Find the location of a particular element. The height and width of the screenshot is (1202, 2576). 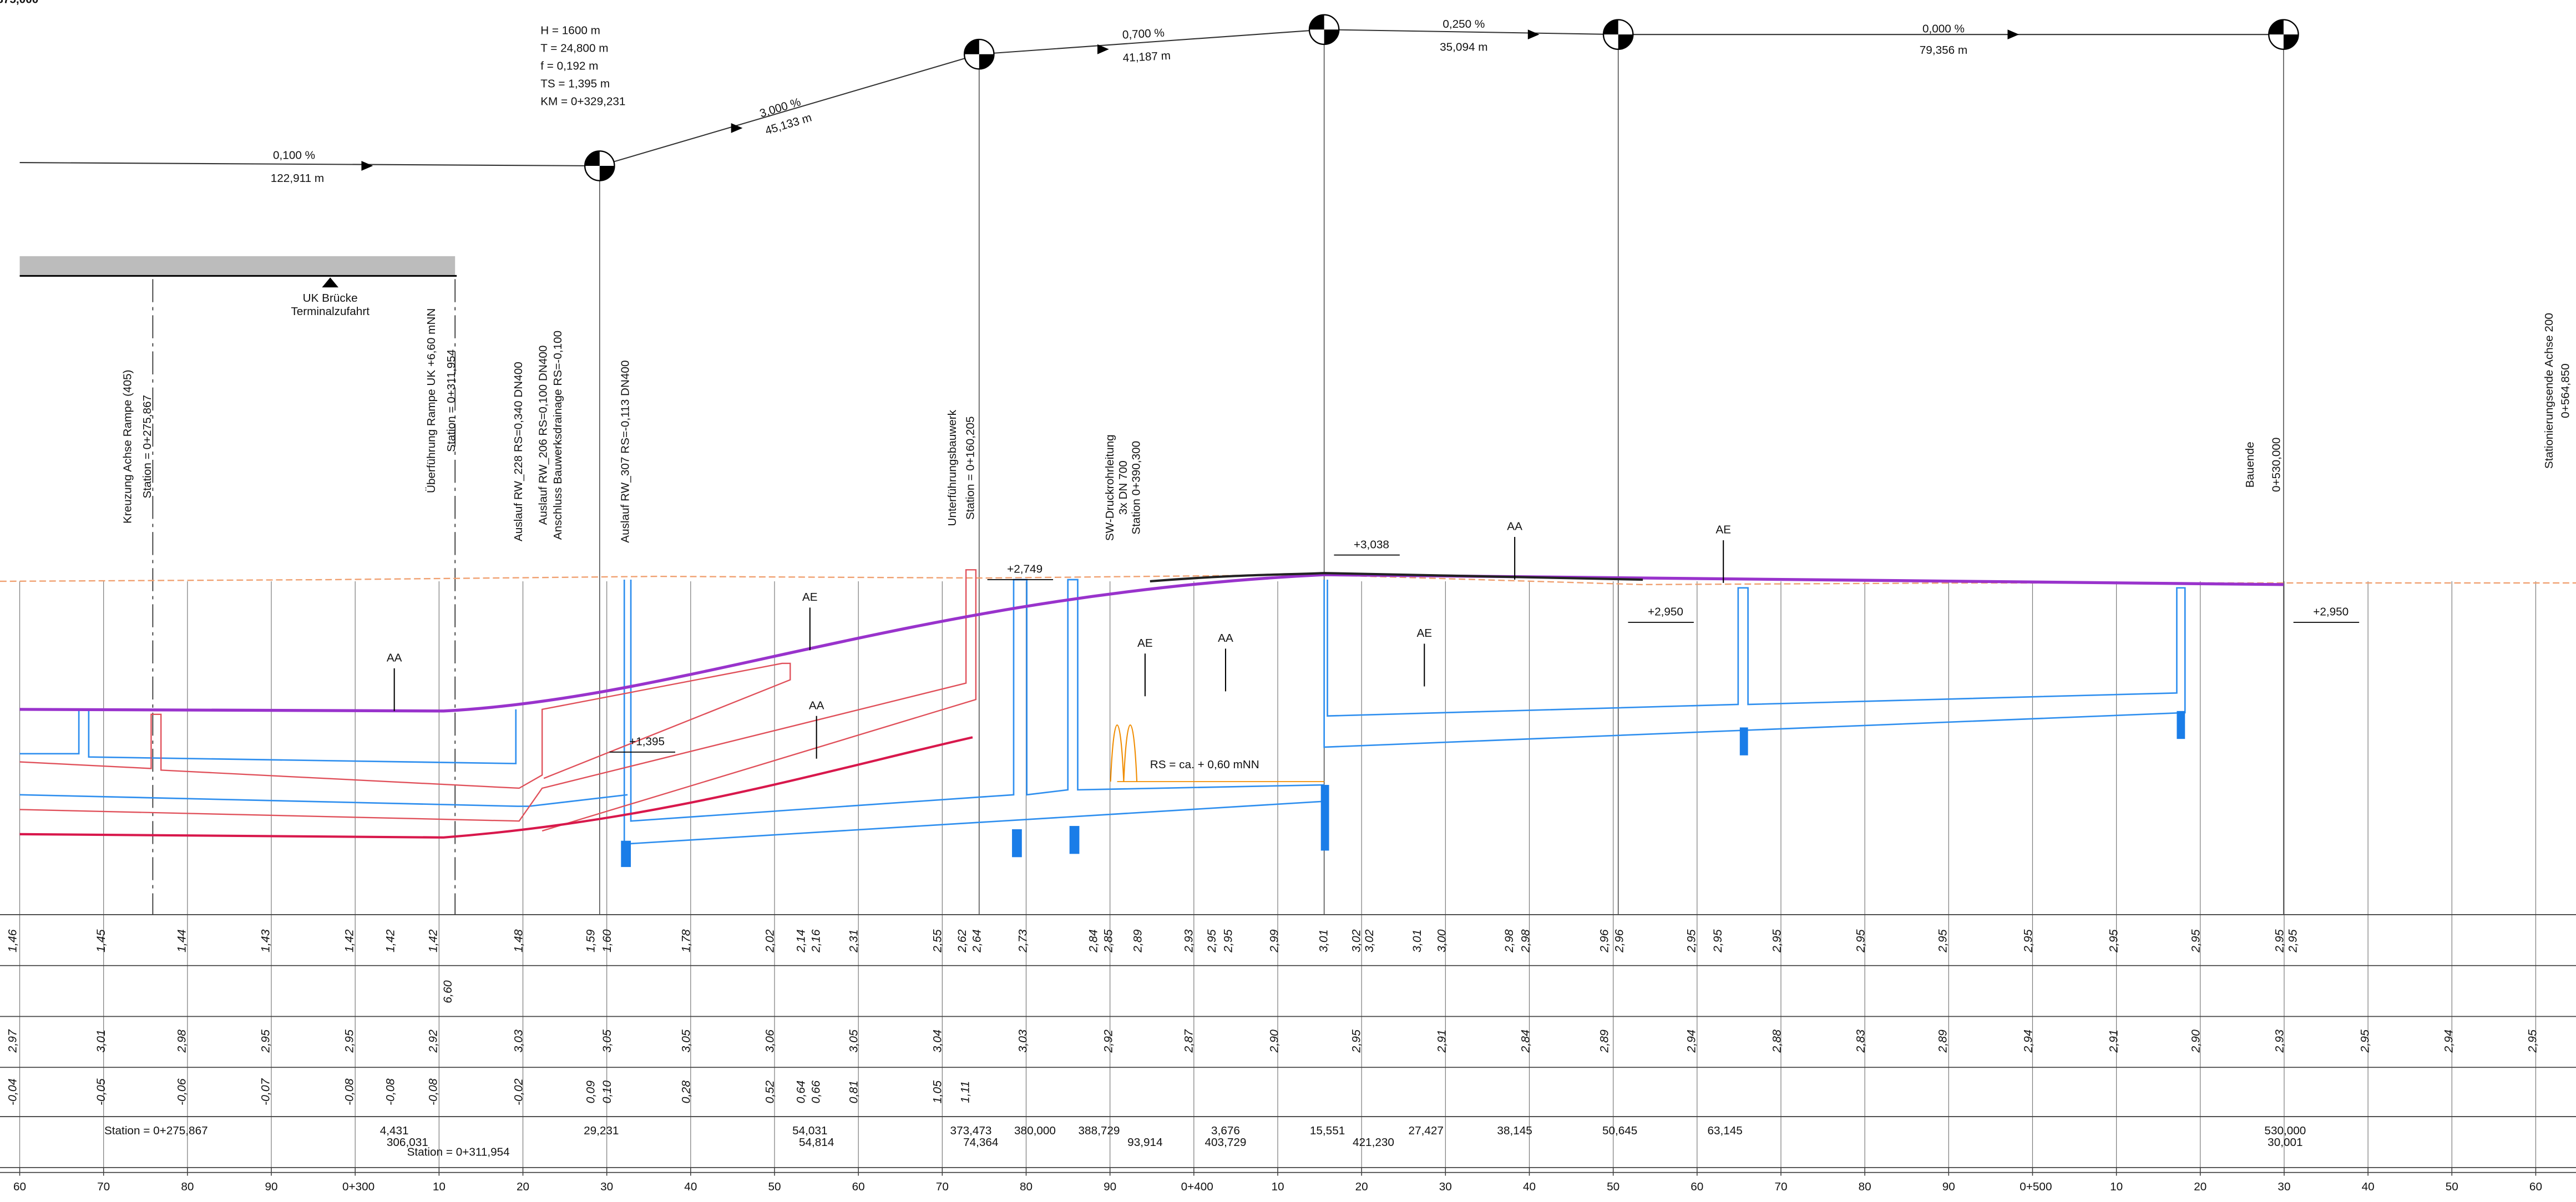

length: 35,094 m is located at coordinates (1463, 46).